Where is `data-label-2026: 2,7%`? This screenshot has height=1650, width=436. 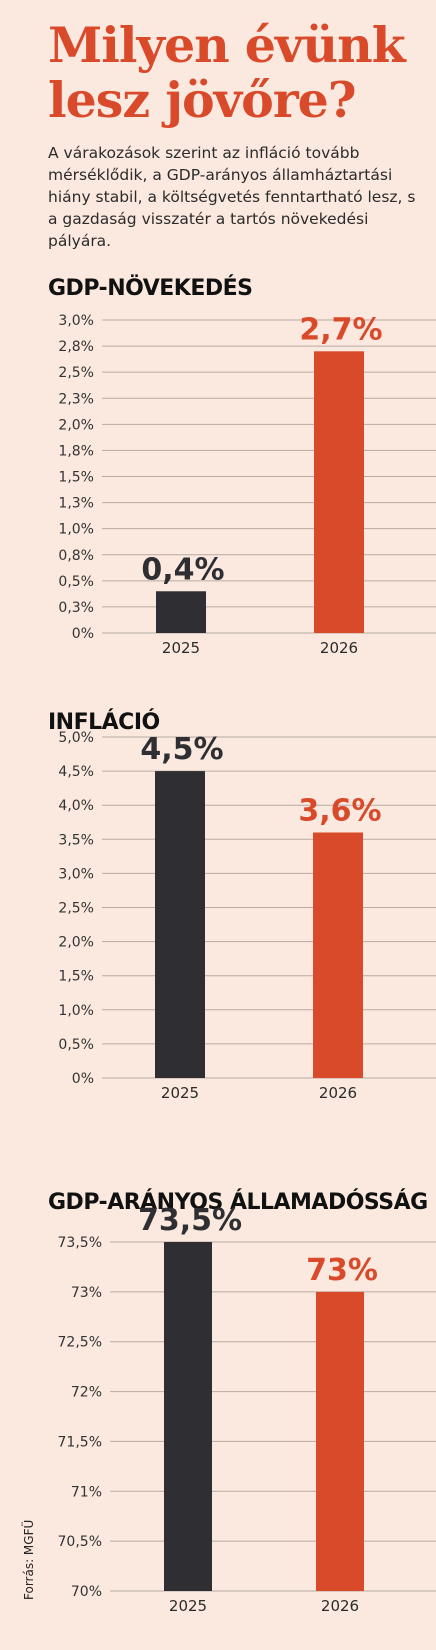 data-label-2026: 2,7% is located at coordinates (340, 329).